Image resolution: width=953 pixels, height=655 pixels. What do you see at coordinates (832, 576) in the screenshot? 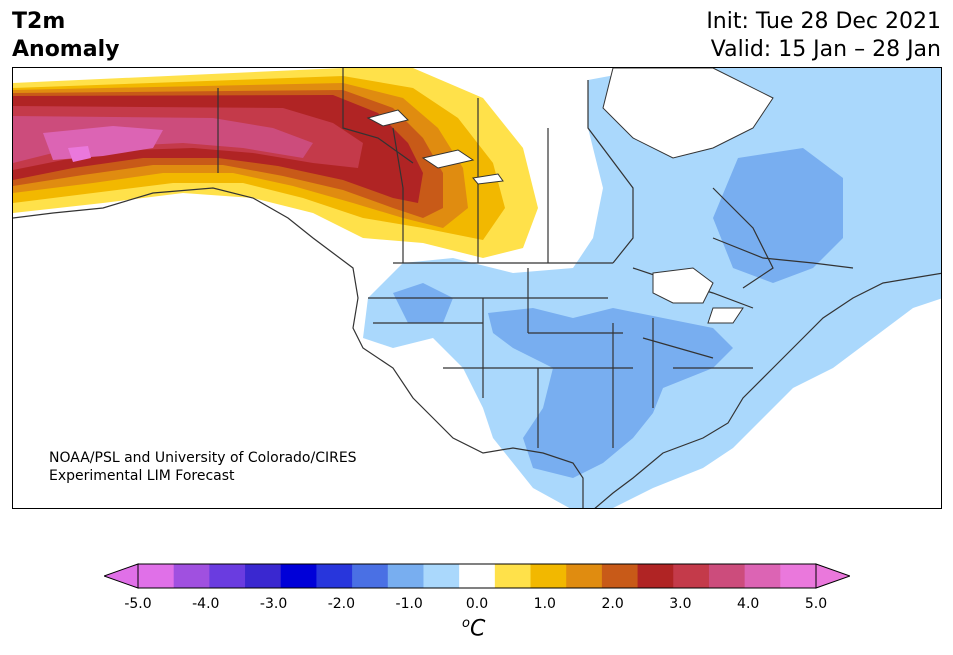
I see `colorbar-over-arrow` at bounding box center [832, 576].